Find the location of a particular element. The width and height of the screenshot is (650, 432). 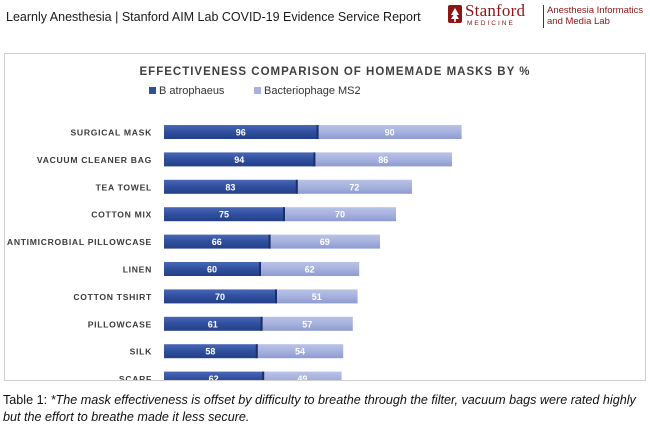

category-label: COTTON MIX is located at coordinates (121, 215).